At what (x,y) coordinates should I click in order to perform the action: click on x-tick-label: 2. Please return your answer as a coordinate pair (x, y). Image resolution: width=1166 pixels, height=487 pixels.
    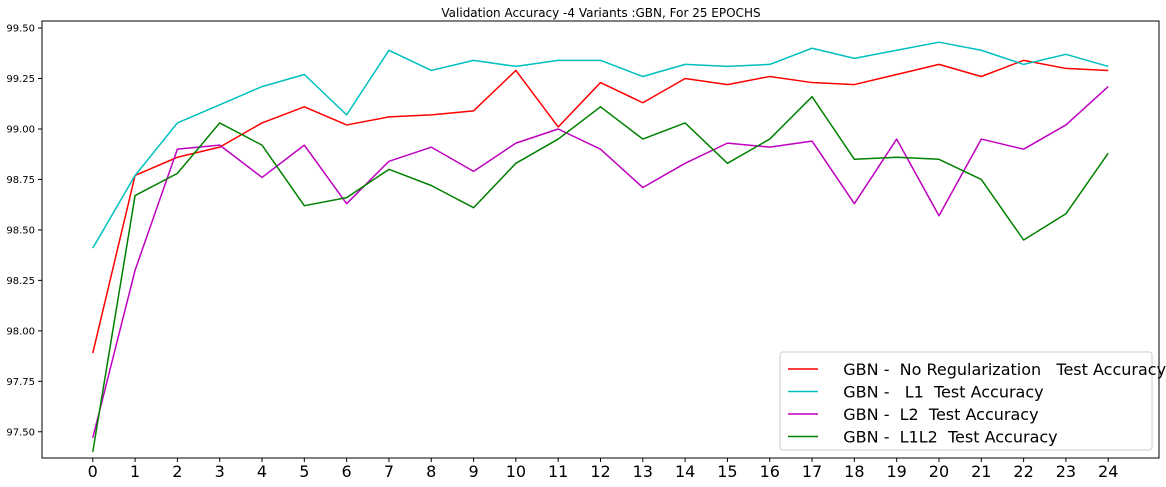
    Looking at the image, I should click on (177, 471).